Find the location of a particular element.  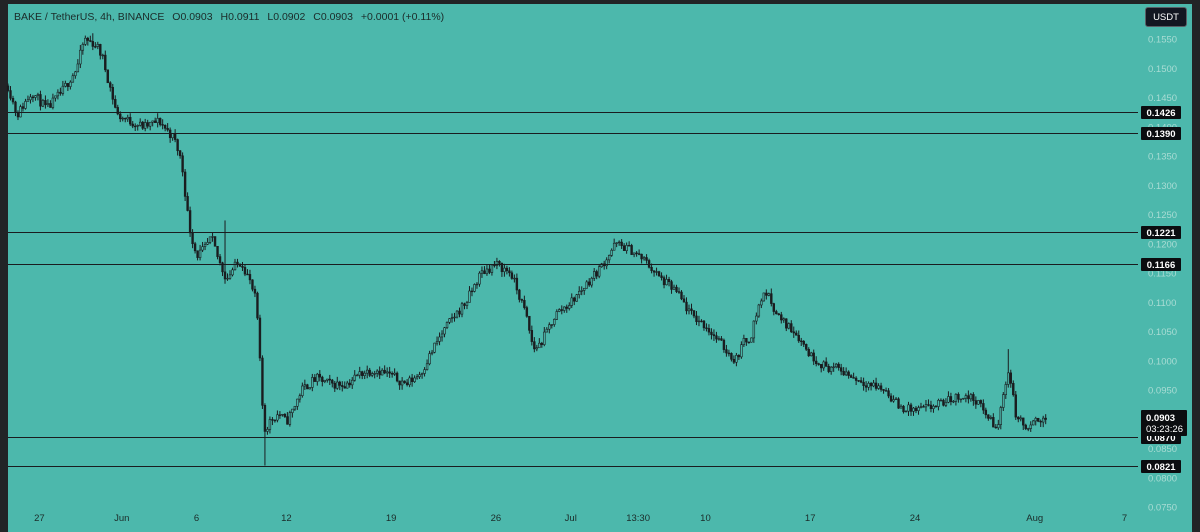

y-tick-label: 0.1000 is located at coordinates (1162, 361).